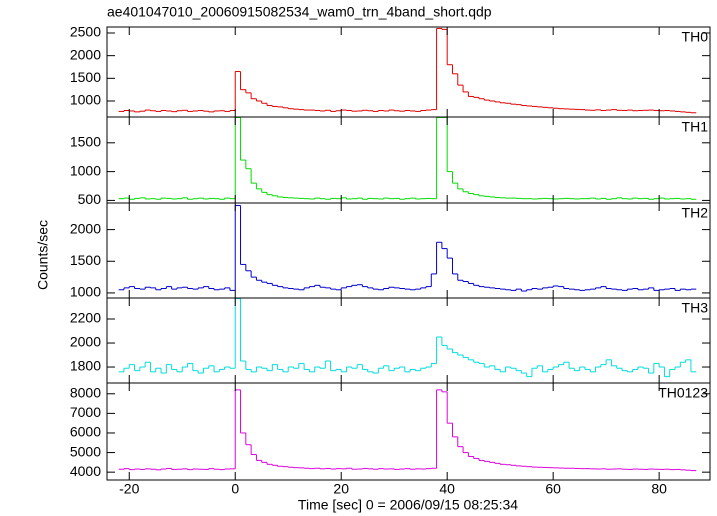 The image size is (717, 516). Describe the element at coordinates (85, 32) in the screenshot. I see `y-tick-label: 2500` at that location.